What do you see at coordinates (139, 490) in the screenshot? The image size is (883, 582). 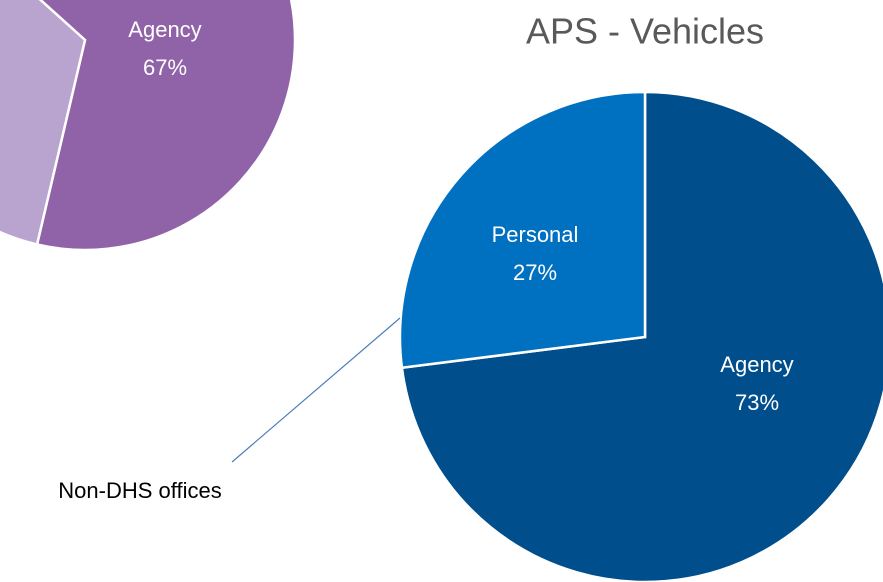 I see `annotation: Non-DHS offices` at bounding box center [139, 490].